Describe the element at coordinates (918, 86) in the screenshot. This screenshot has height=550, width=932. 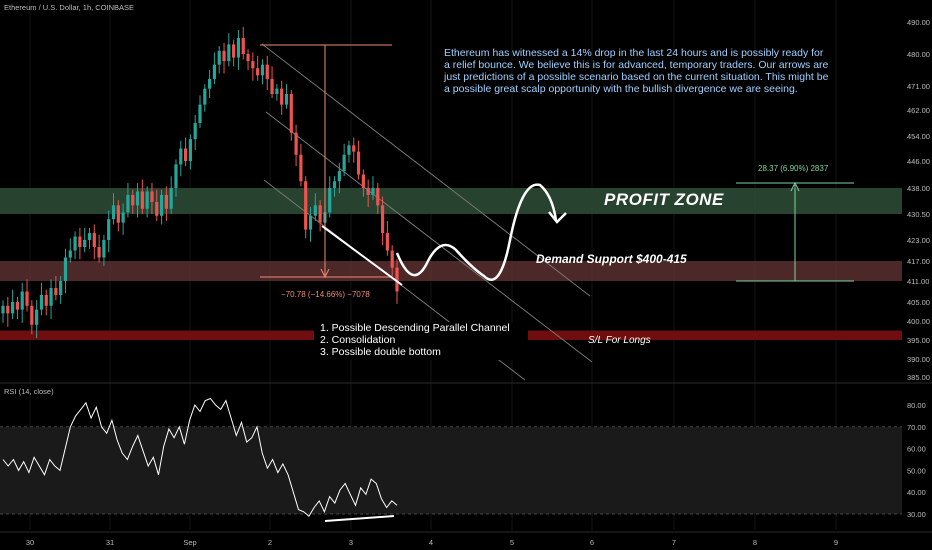
I see `price-tick-label: 471.00` at that location.